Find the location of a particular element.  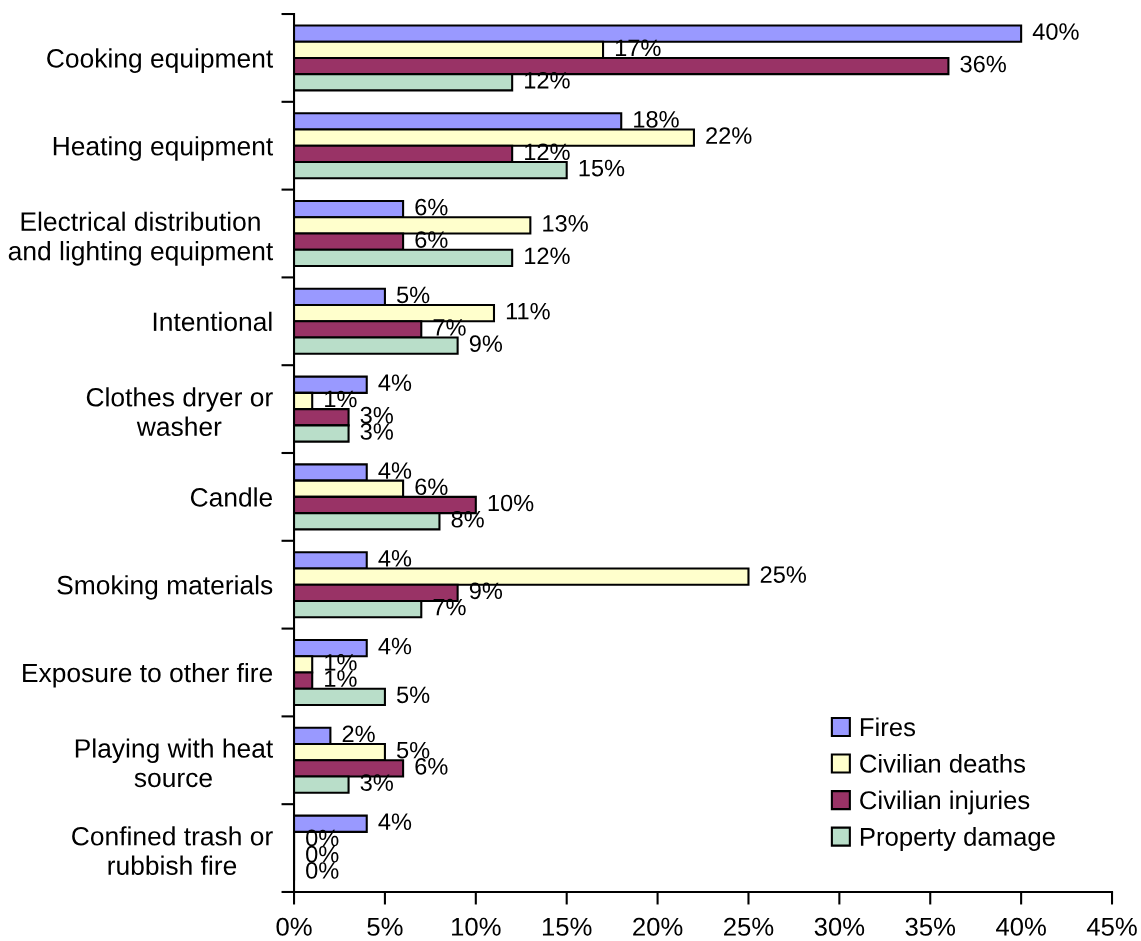

legend-label: Property damage is located at coordinates (957, 839).